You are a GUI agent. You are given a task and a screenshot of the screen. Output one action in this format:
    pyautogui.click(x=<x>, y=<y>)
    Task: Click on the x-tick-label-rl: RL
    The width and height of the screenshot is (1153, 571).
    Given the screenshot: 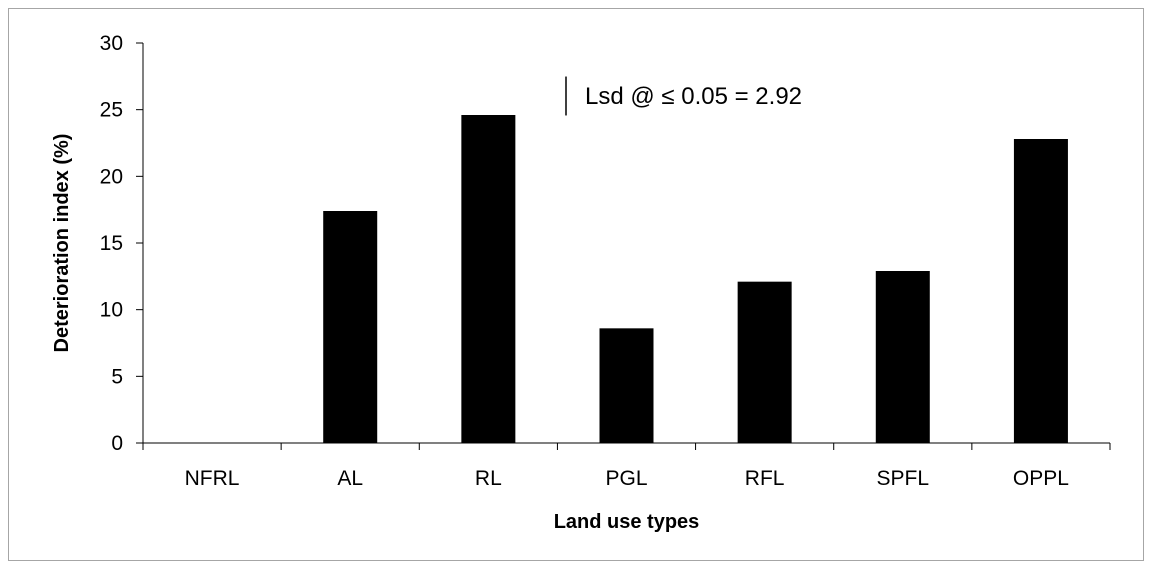 What is the action you would take?
    pyautogui.click(x=488, y=478)
    